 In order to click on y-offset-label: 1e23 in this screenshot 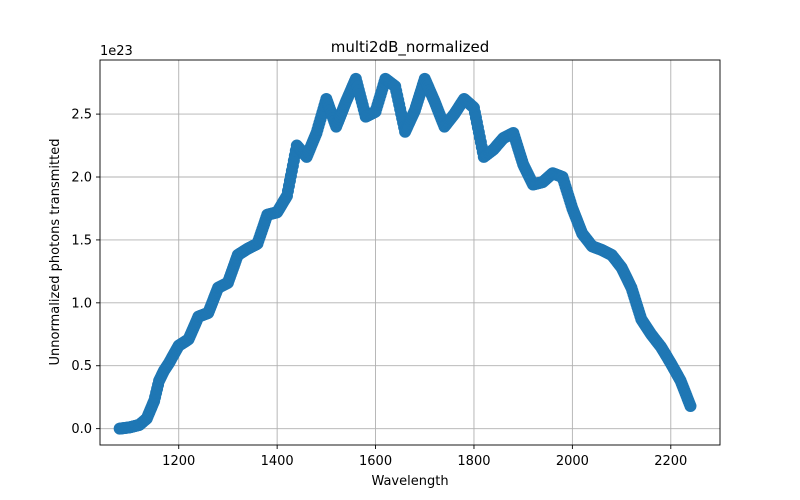, I will do `click(116, 51)`.